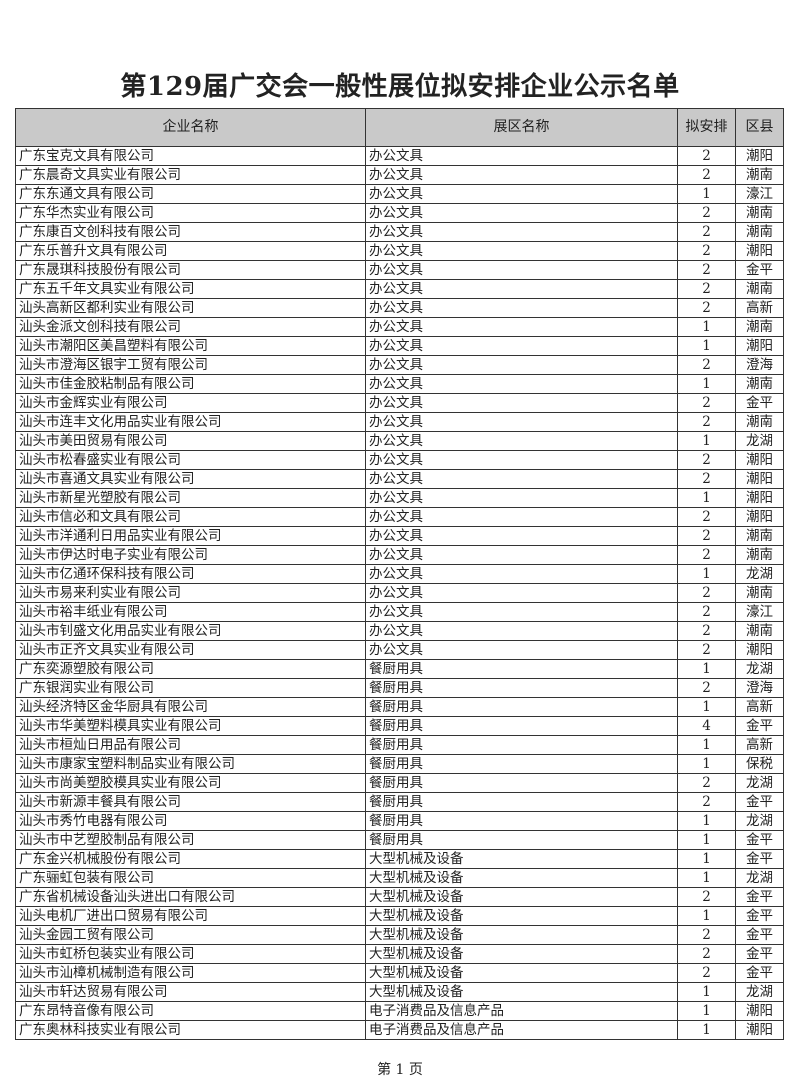  Describe the element at coordinates (190, 232) in the screenshot. I see `company-name-cell: 广东康百文创科技有限公司` at that location.